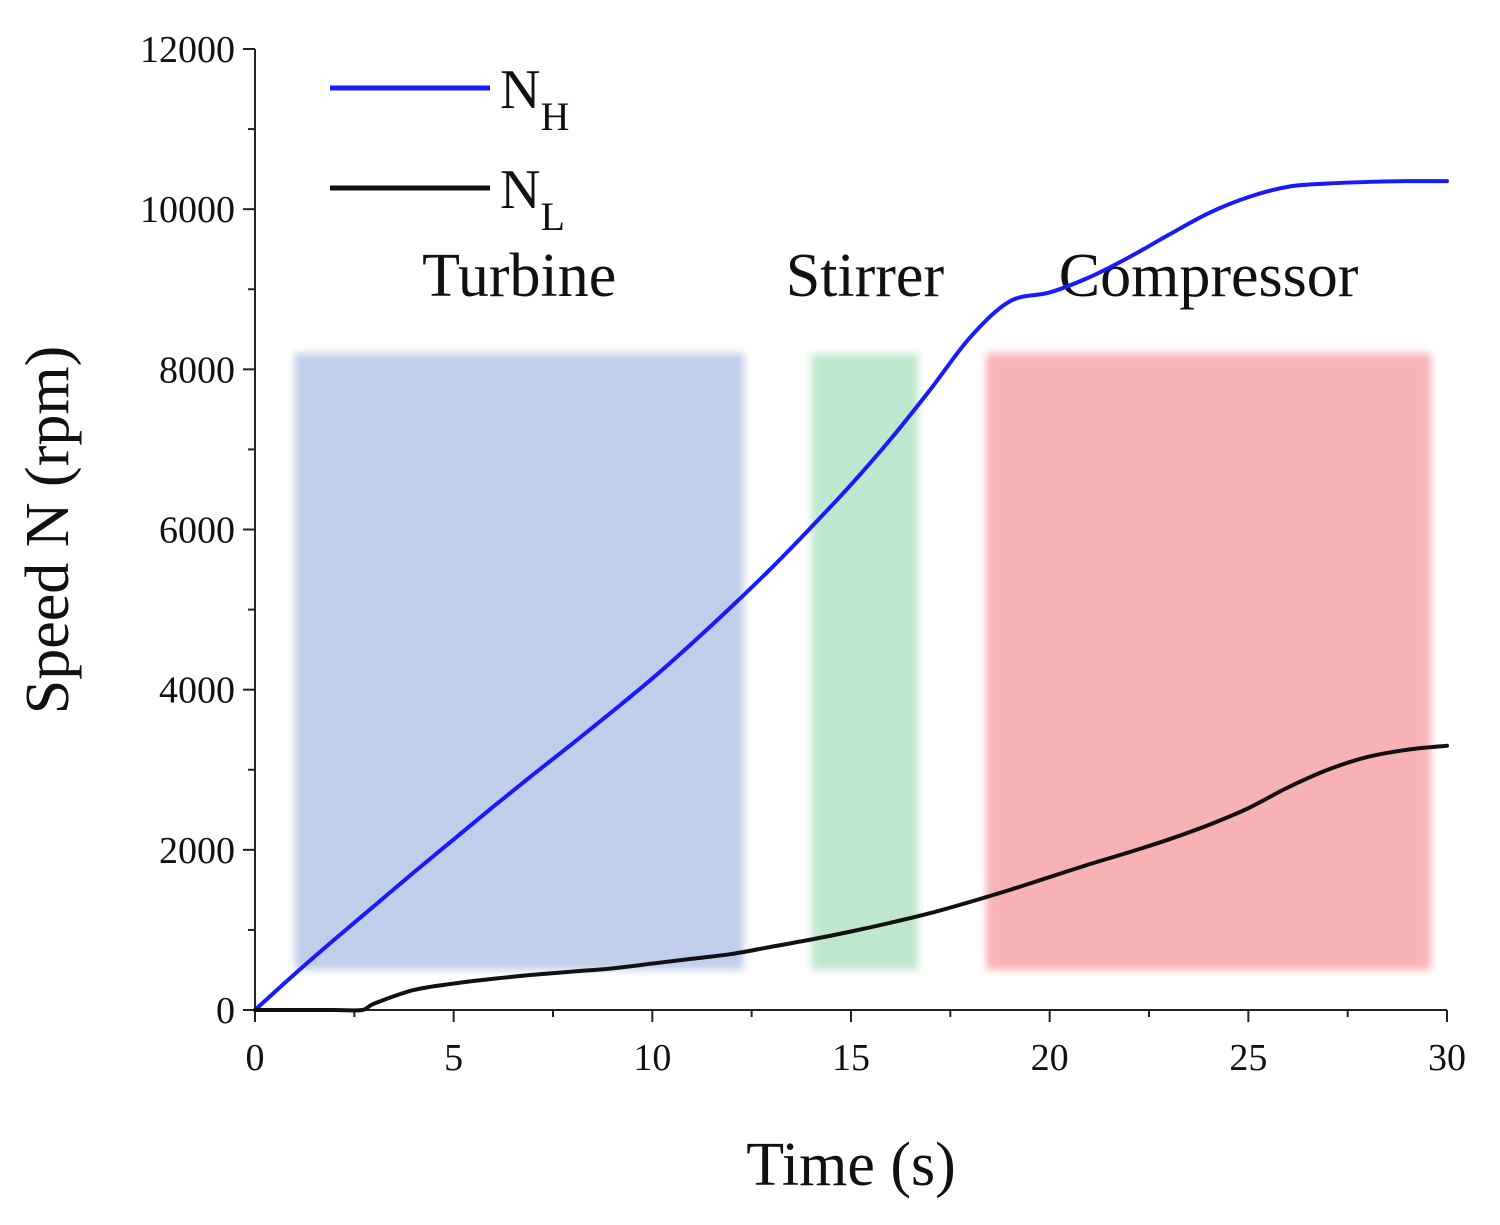 The height and width of the screenshot is (1225, 1500). Describe the element at coordinates (1447, 1058) in the screenshot. I see `x-tick-label: 30` at that location.